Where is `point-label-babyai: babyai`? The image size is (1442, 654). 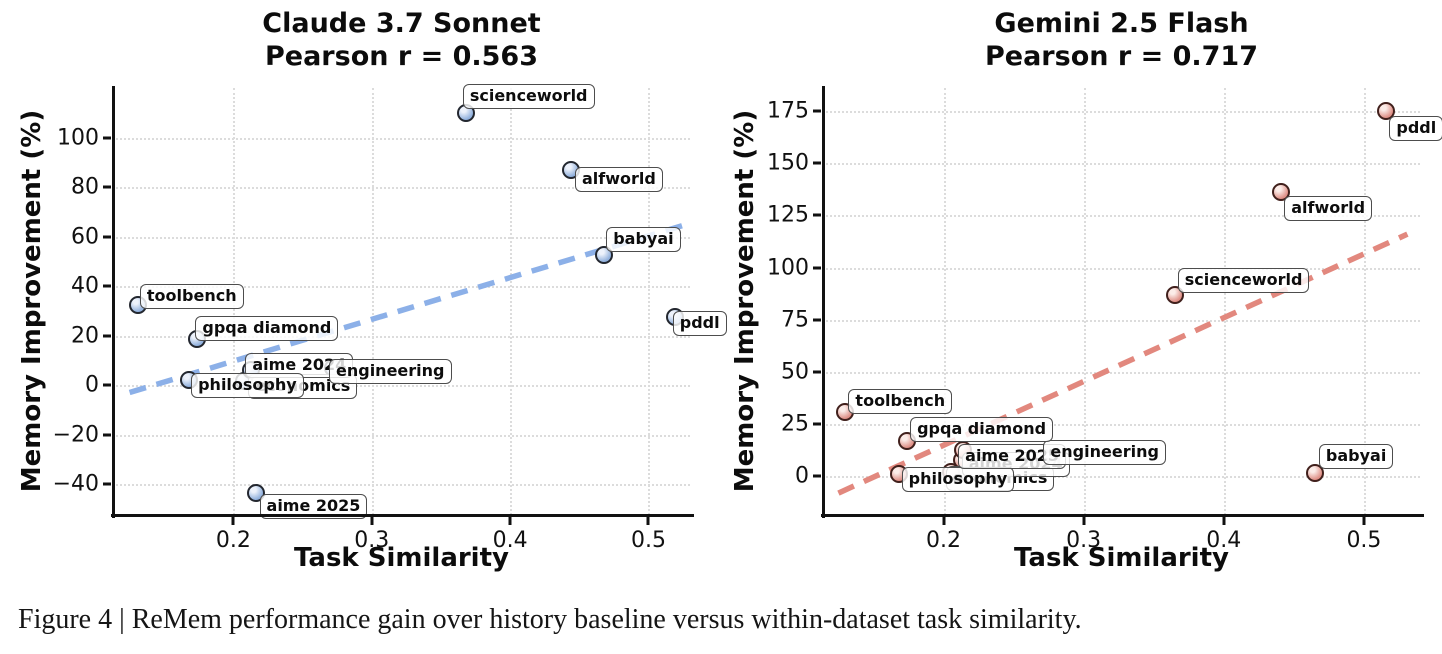 point-label-babyai: babyai is located at coordinates (643, 240).